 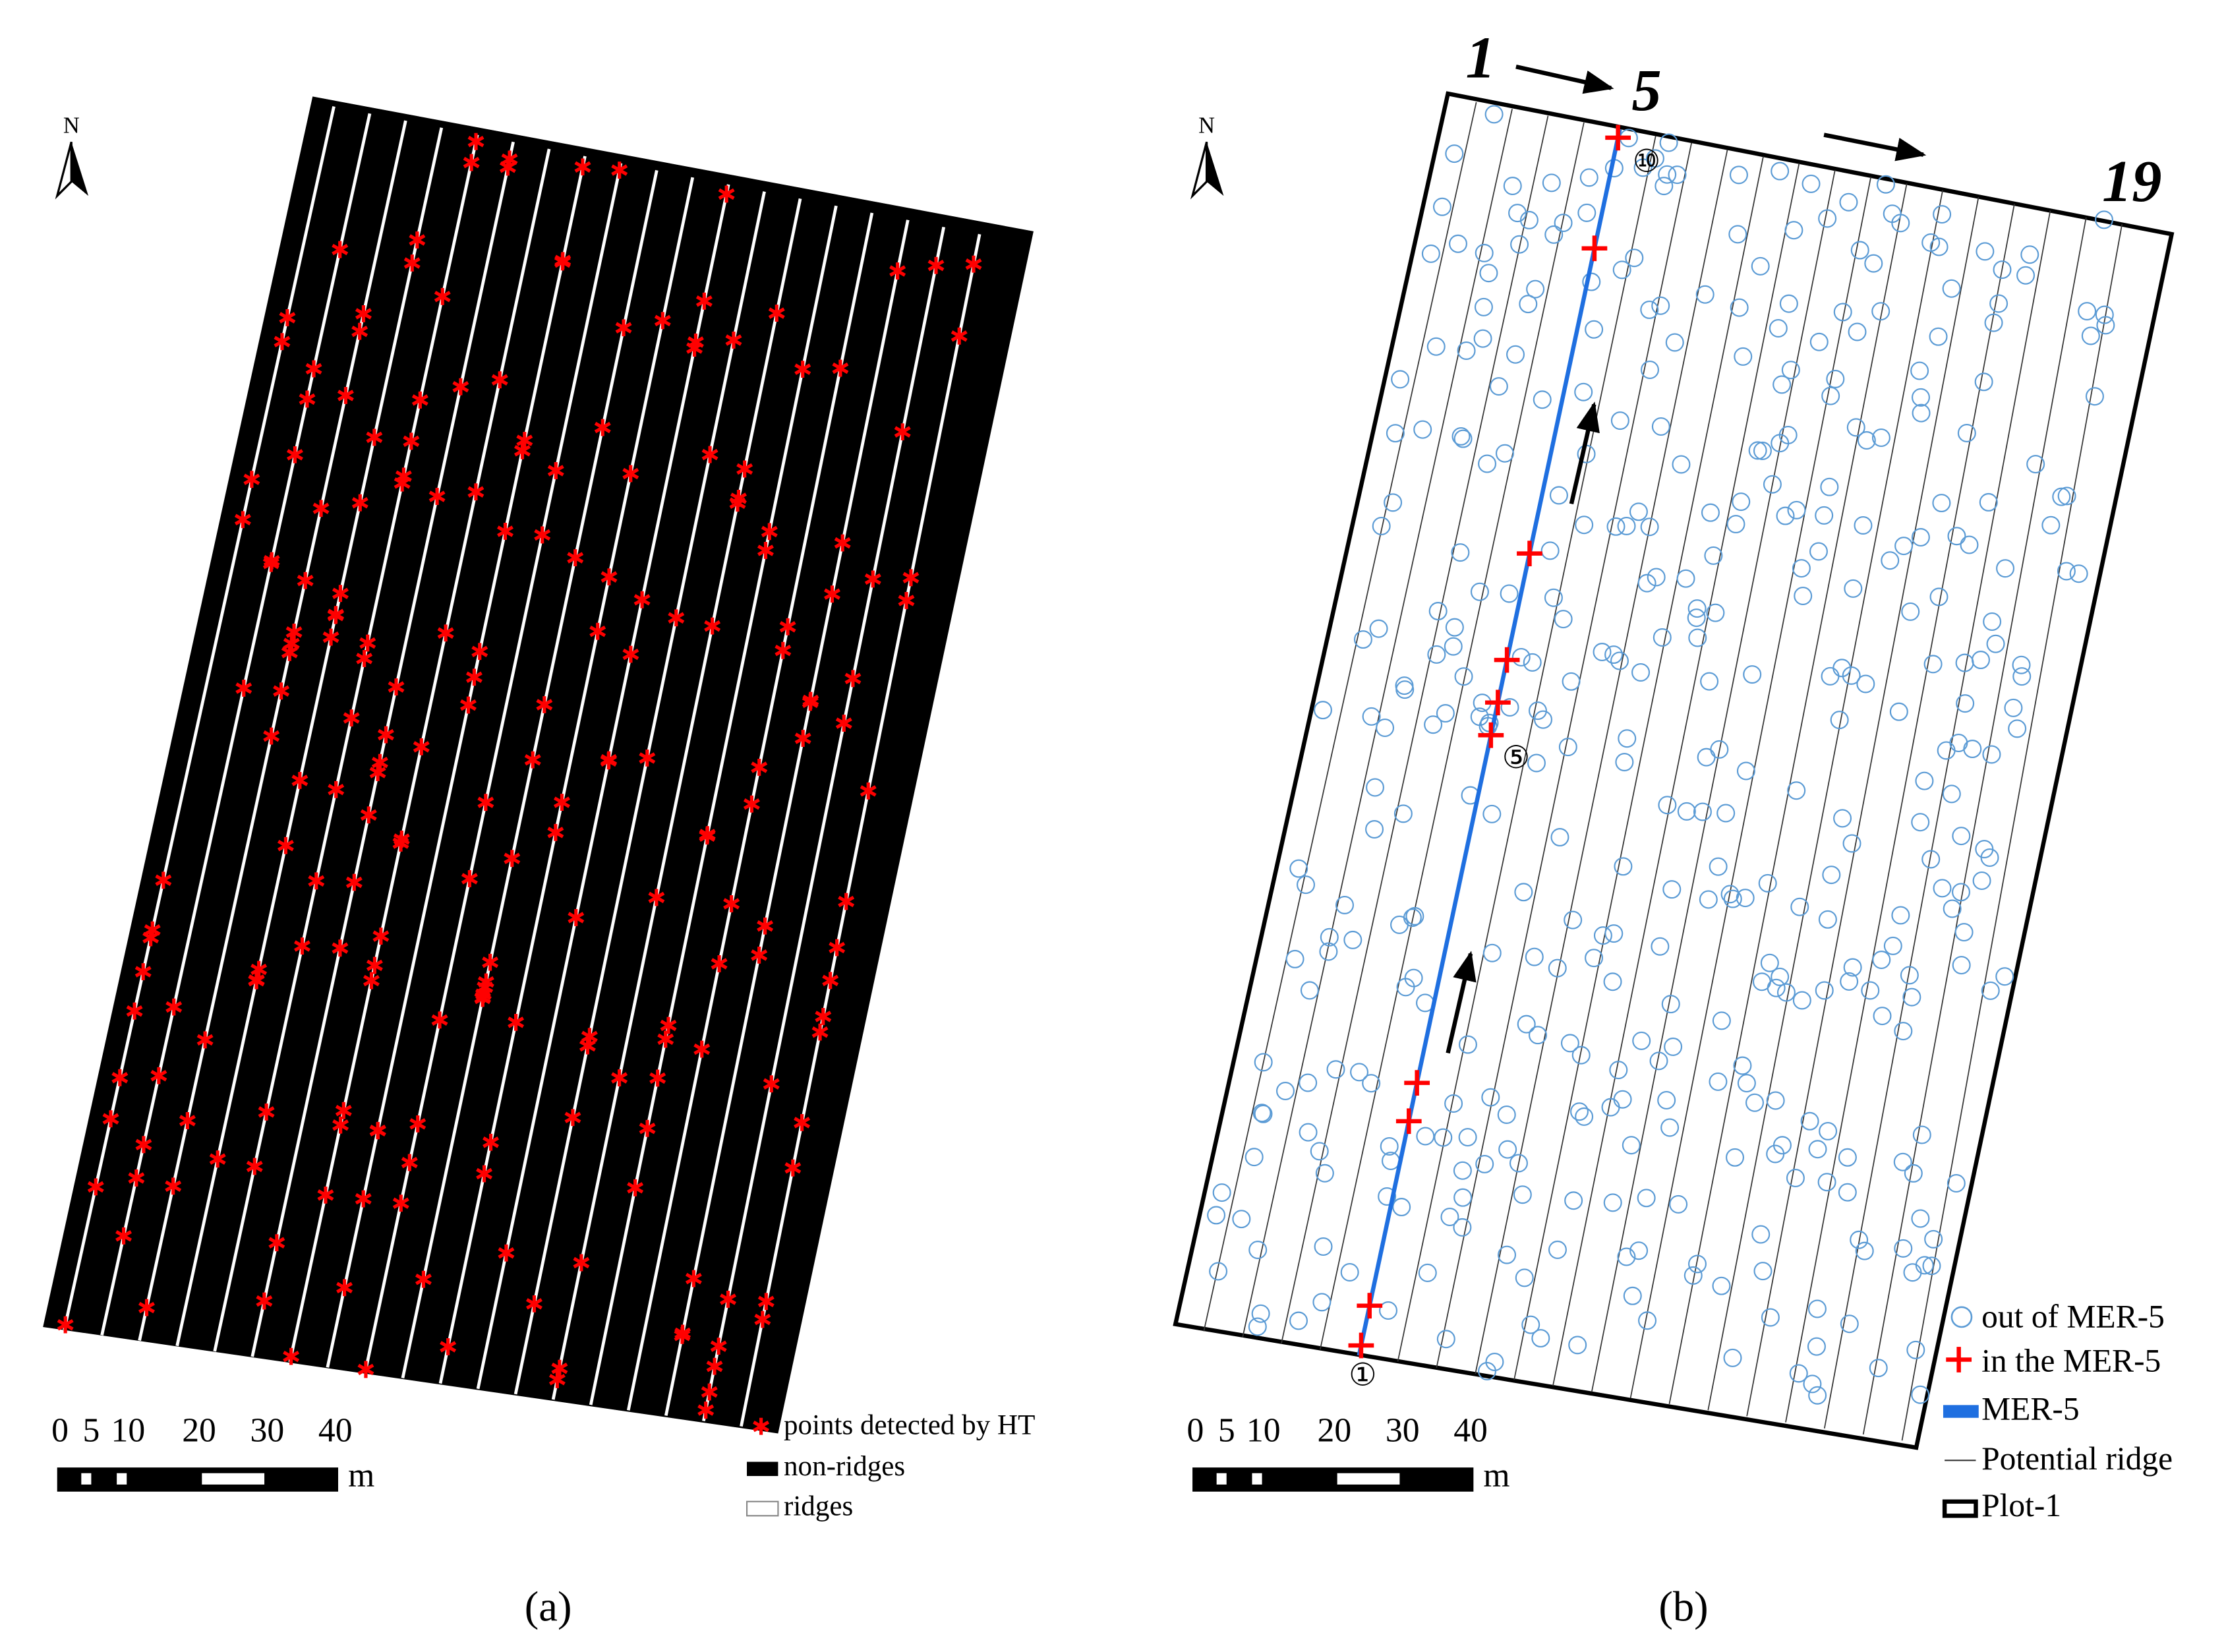 I want to click on point-label: ⑩, so click(x=1646, y=162).